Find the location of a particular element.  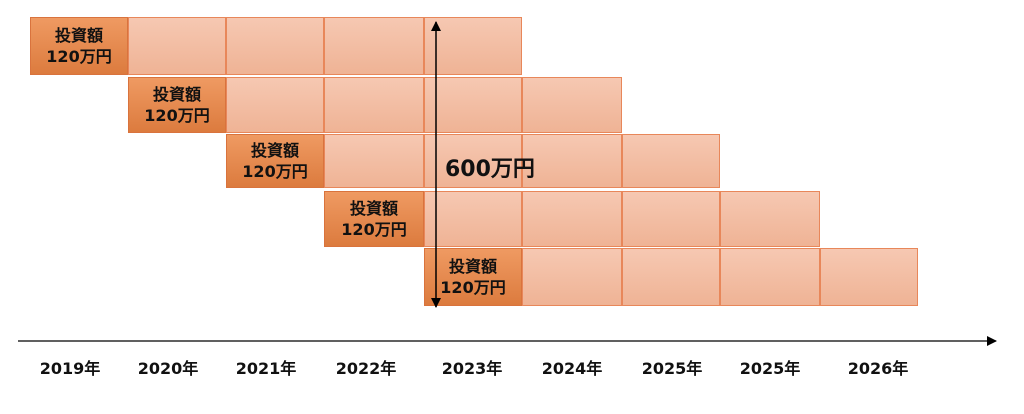

year-label: 2022年 is located at coordinates (366, 368).